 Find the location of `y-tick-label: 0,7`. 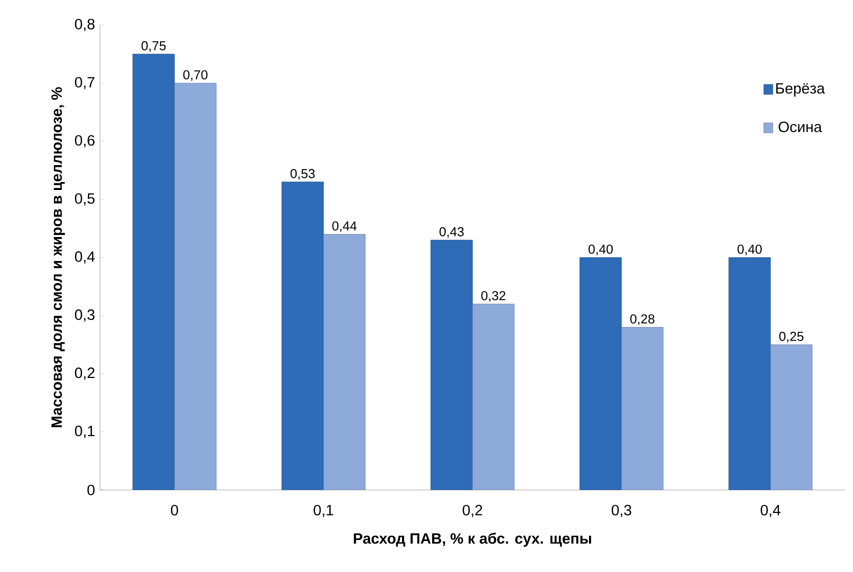

y-tick-label: 0,7 is located at coordinates (84, 83).